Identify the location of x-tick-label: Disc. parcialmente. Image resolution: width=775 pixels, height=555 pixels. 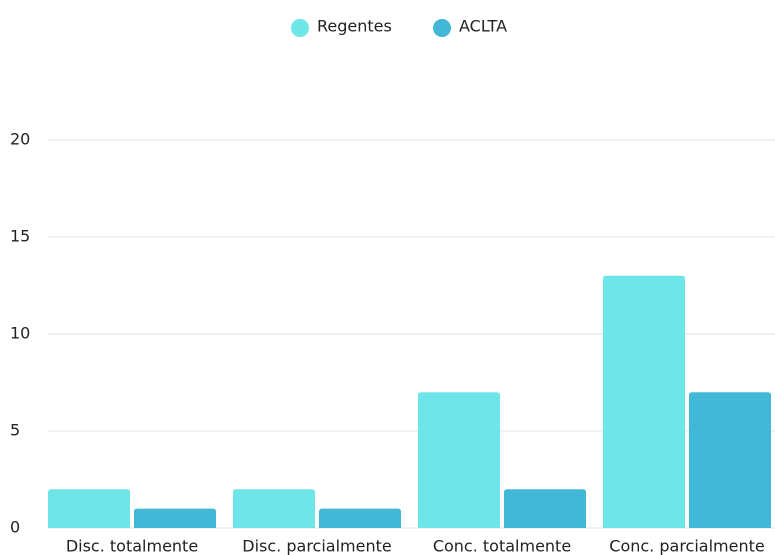
(316, 546).